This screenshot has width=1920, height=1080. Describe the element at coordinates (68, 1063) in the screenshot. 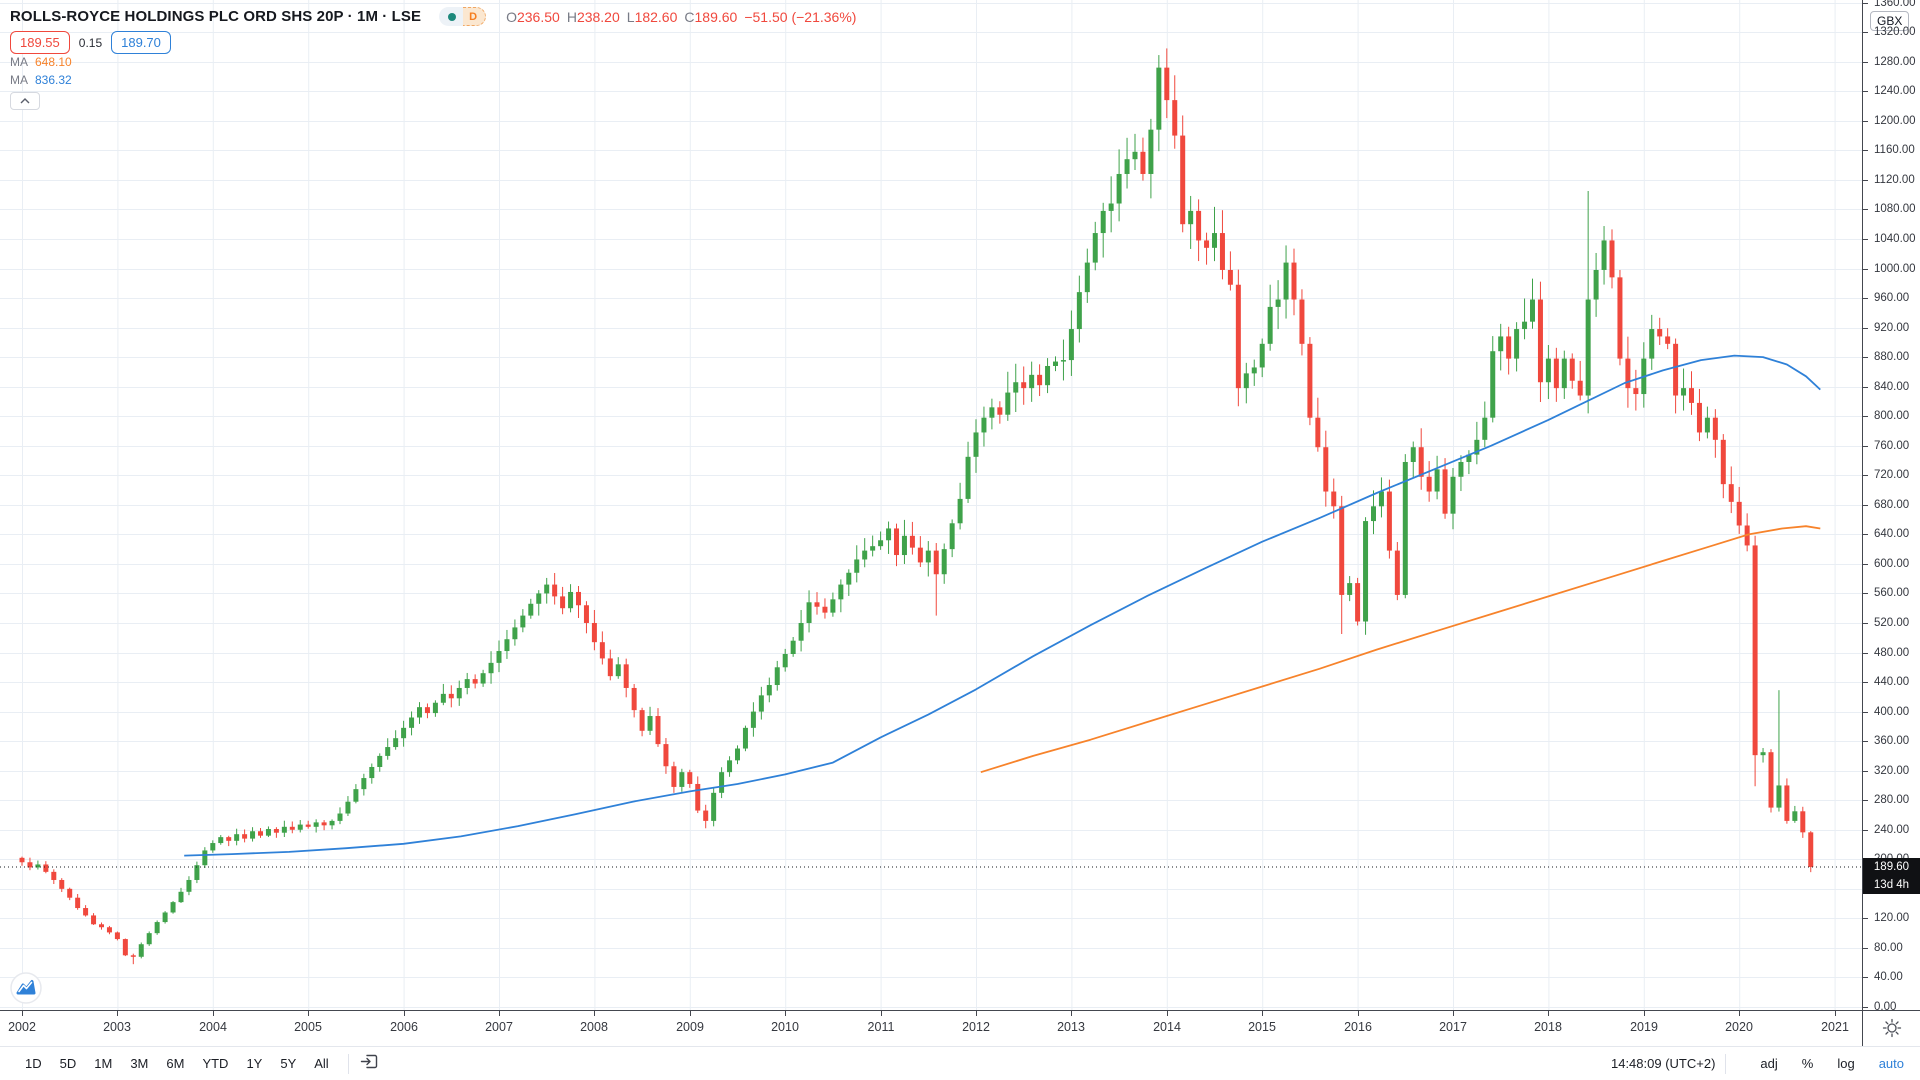

I see `range-button-5D: 5D` at that location.